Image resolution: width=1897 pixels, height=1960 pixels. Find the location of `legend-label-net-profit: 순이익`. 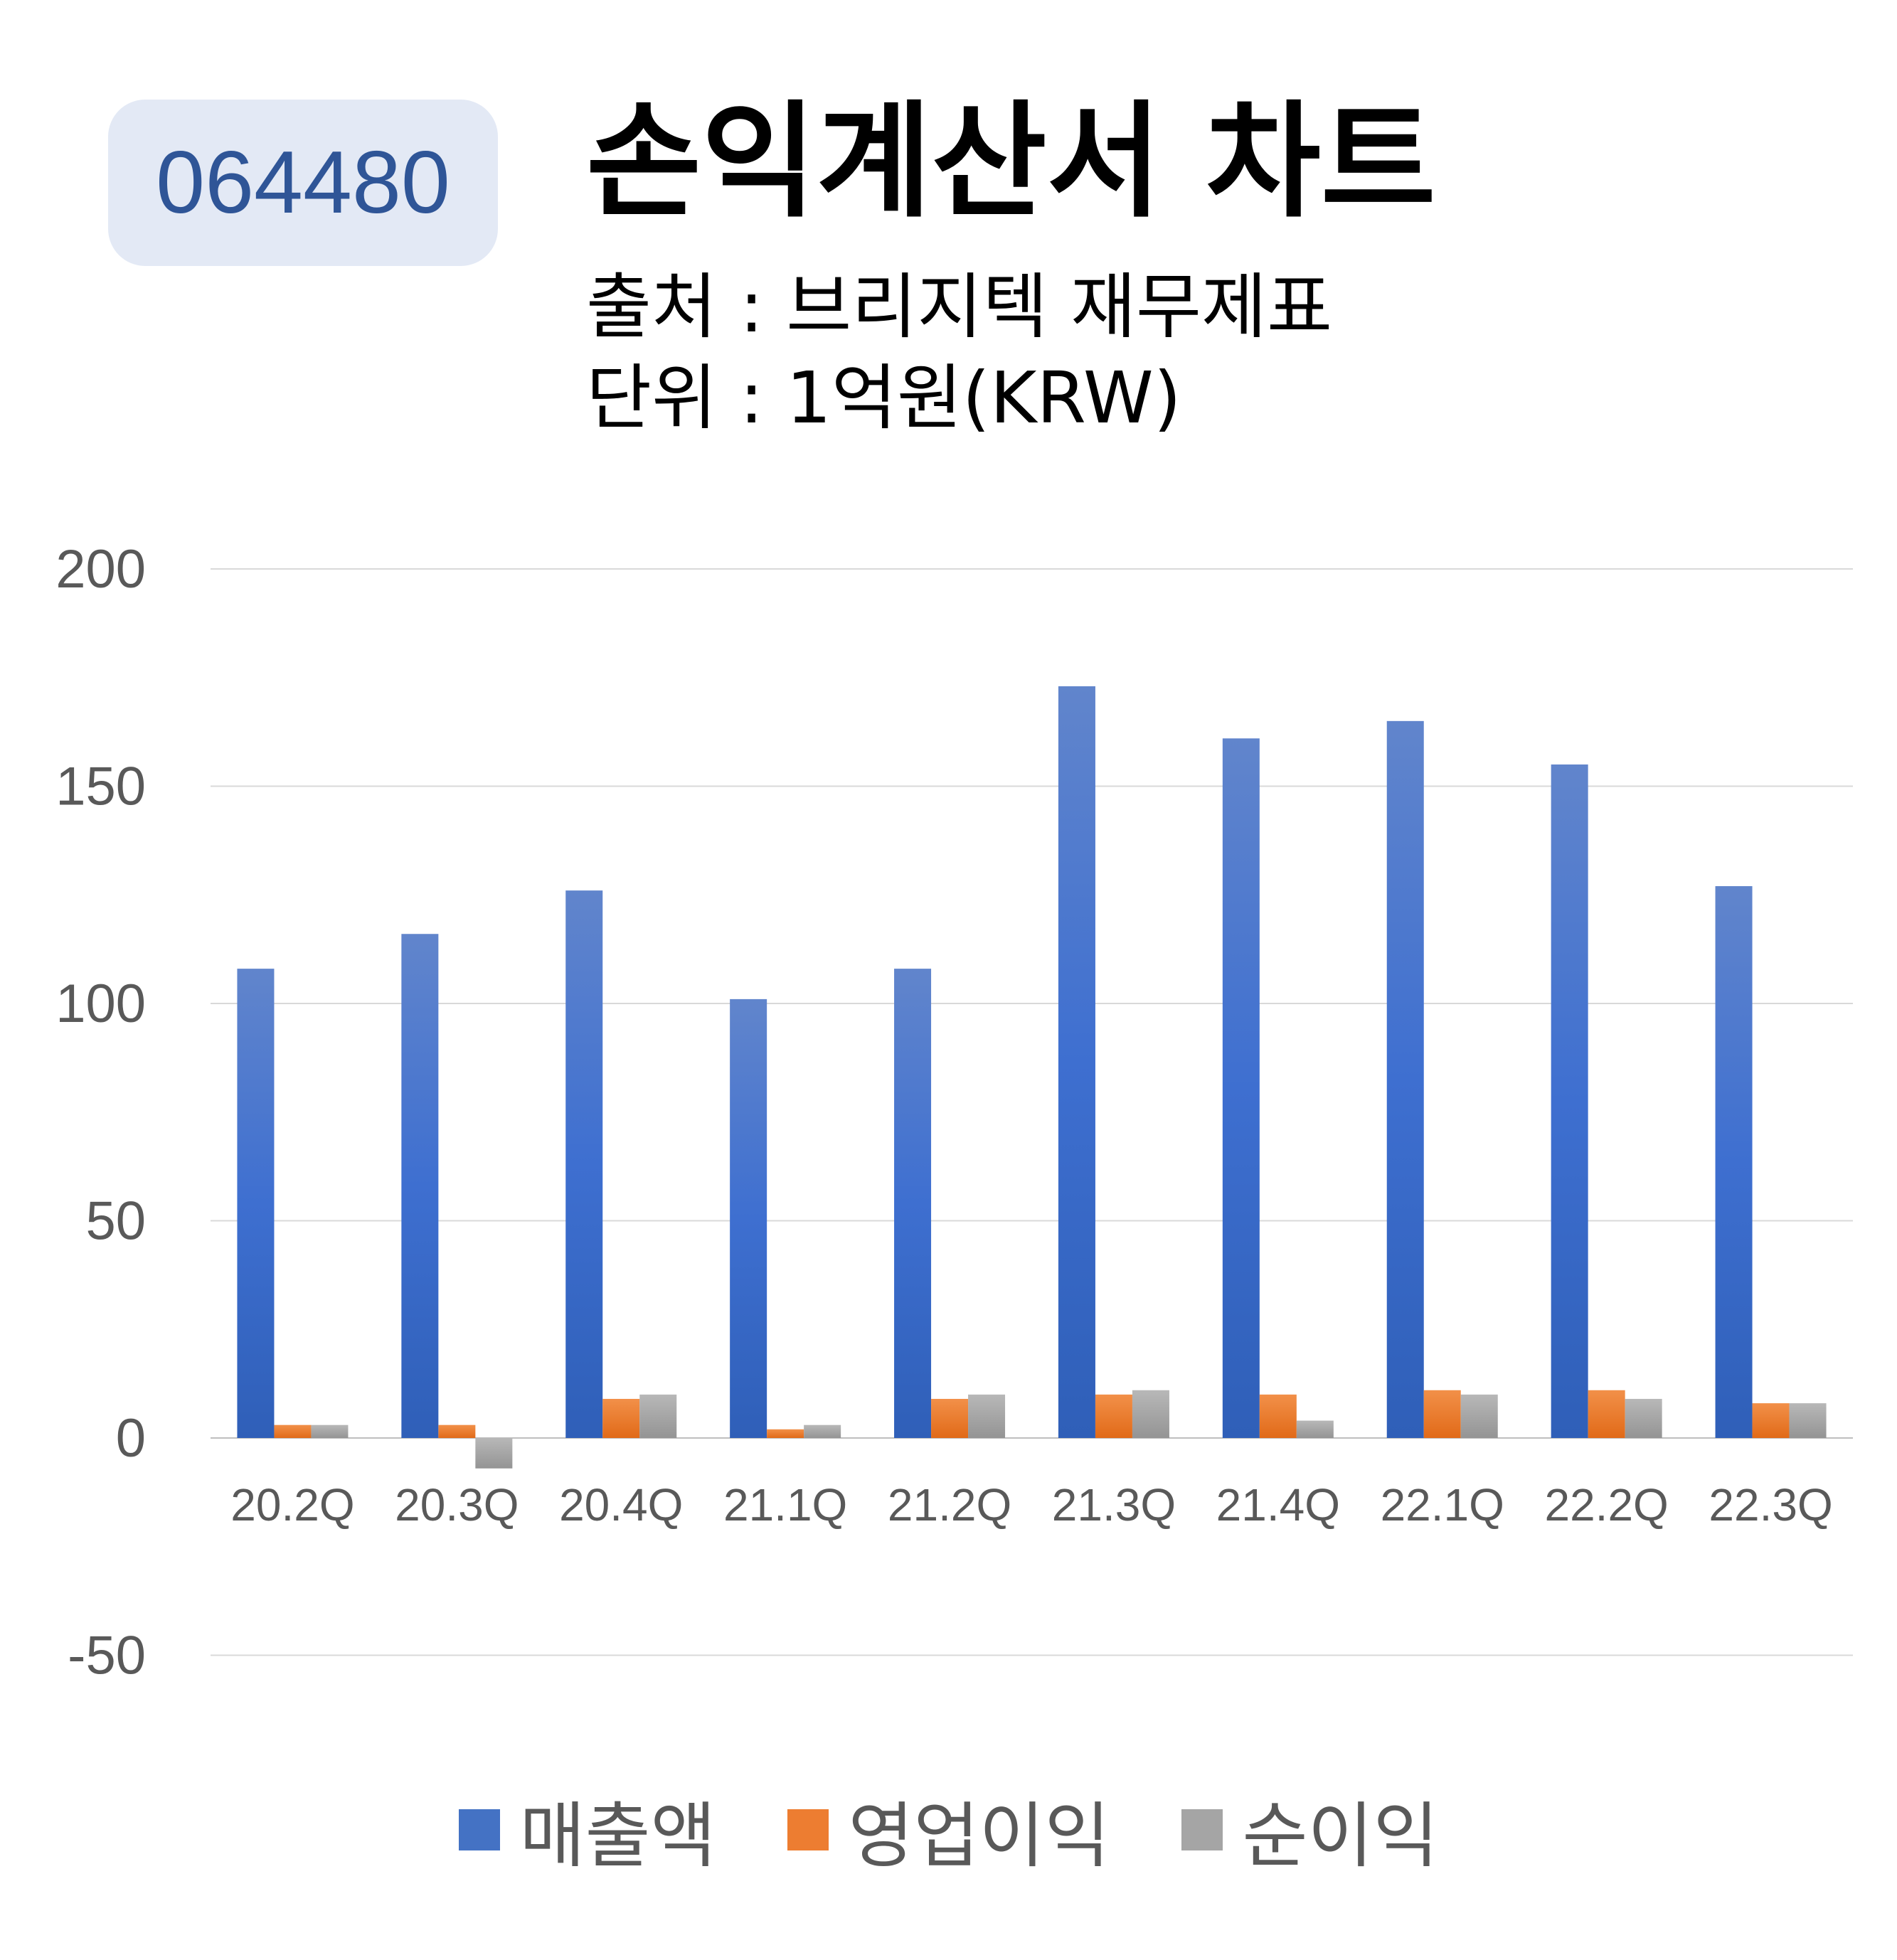

legend-label-net-profit: 순이익 is located at coordinates (1340, 1836).